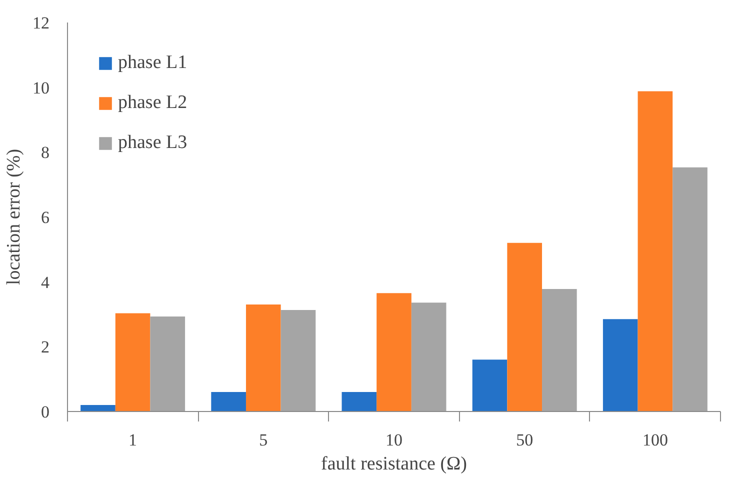 This screenshot has width=730, height=477. I want to click on y-tick-label: 0, so click(45, 412).